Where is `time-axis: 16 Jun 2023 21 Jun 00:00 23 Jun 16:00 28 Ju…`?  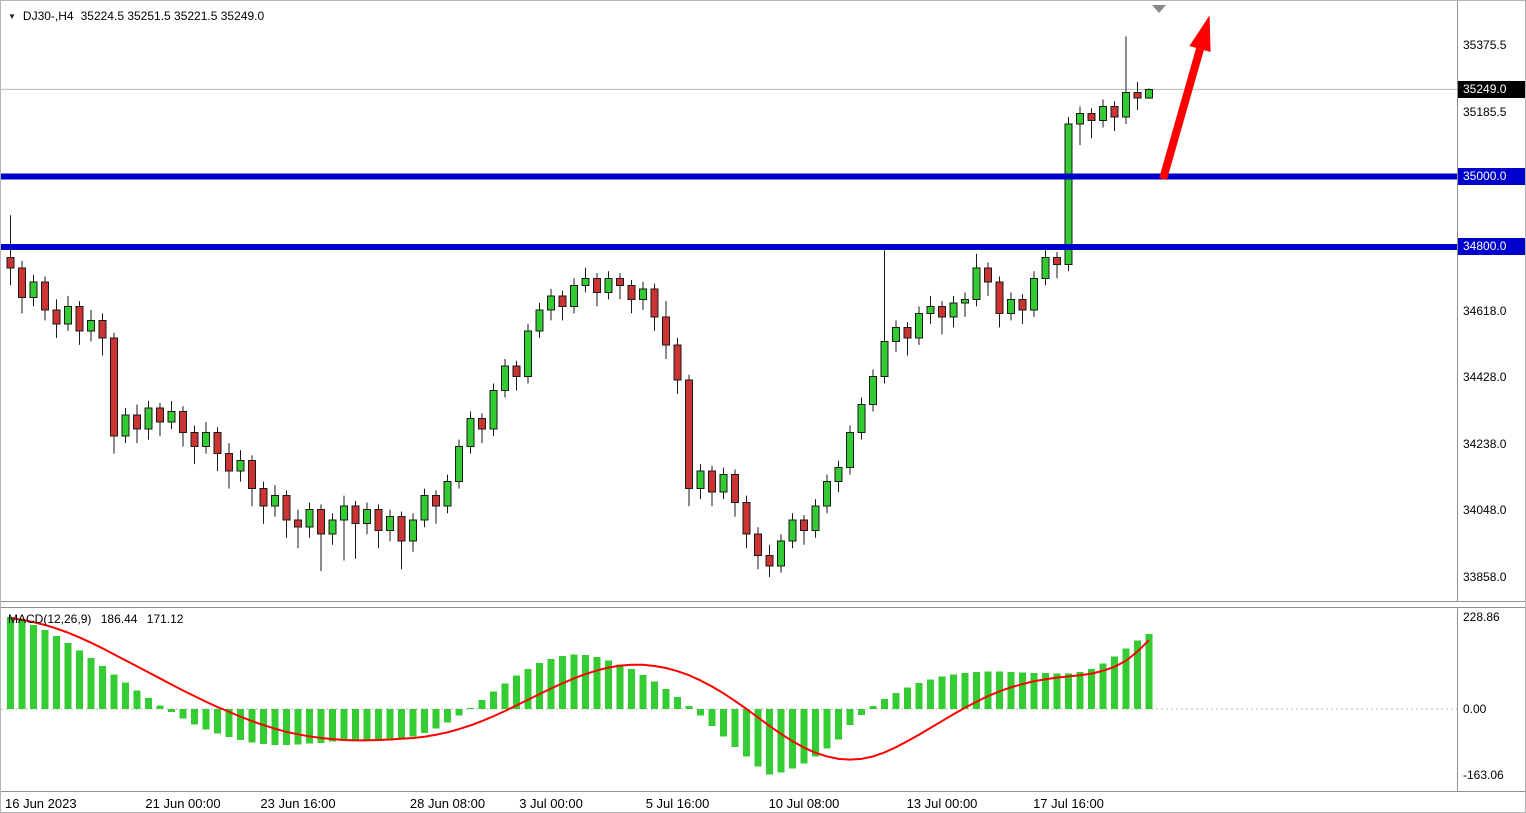 time-axis: 16 Jun 2023 21 Jun 00:00 23 Jun 16:00 28 Ju… is located at coordinates (763, 801).